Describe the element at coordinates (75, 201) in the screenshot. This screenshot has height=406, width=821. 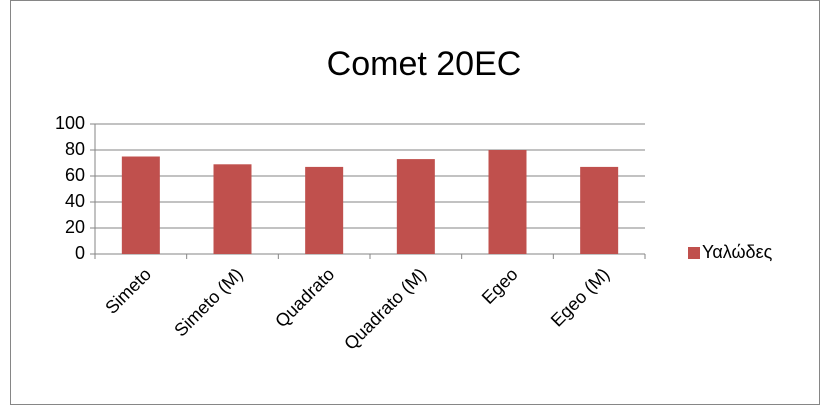
I see `y-tick-label: 40` at that location.